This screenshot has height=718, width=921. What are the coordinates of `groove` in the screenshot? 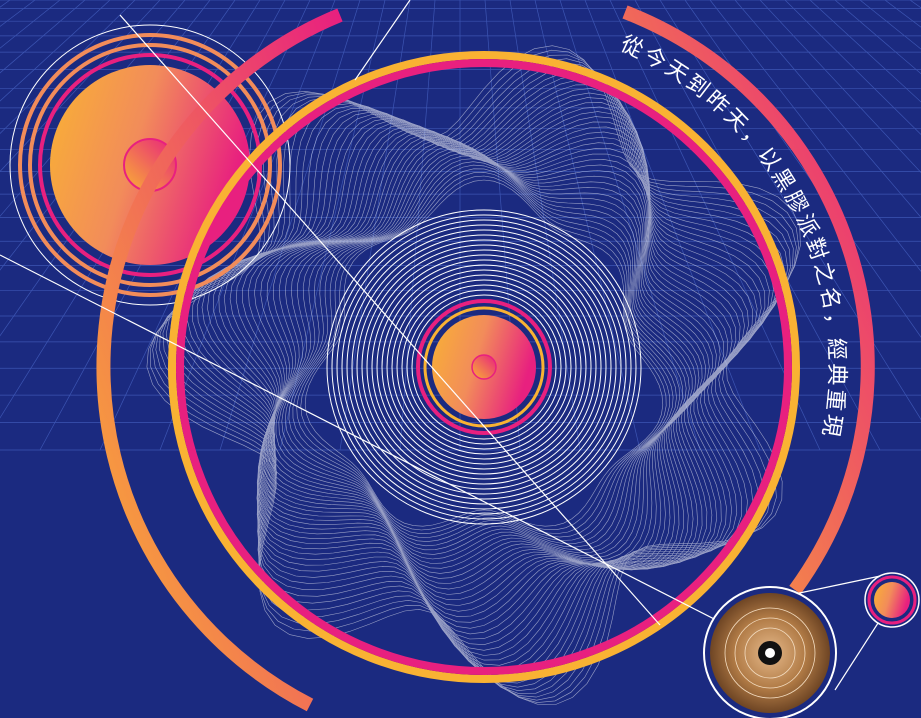 It's located at (484, 367).